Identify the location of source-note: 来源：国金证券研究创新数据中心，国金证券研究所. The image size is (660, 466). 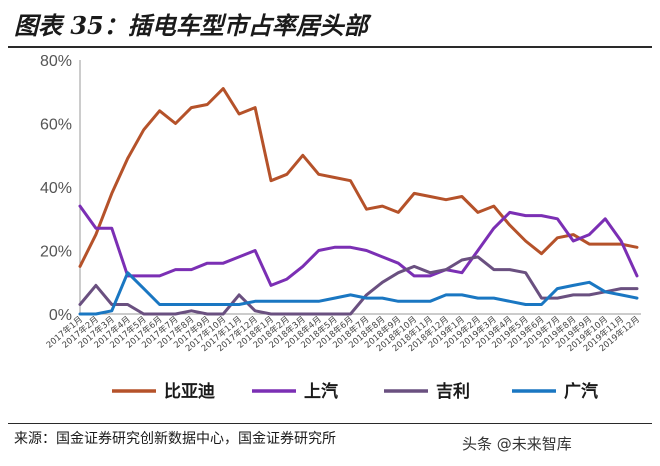
(175, 439).